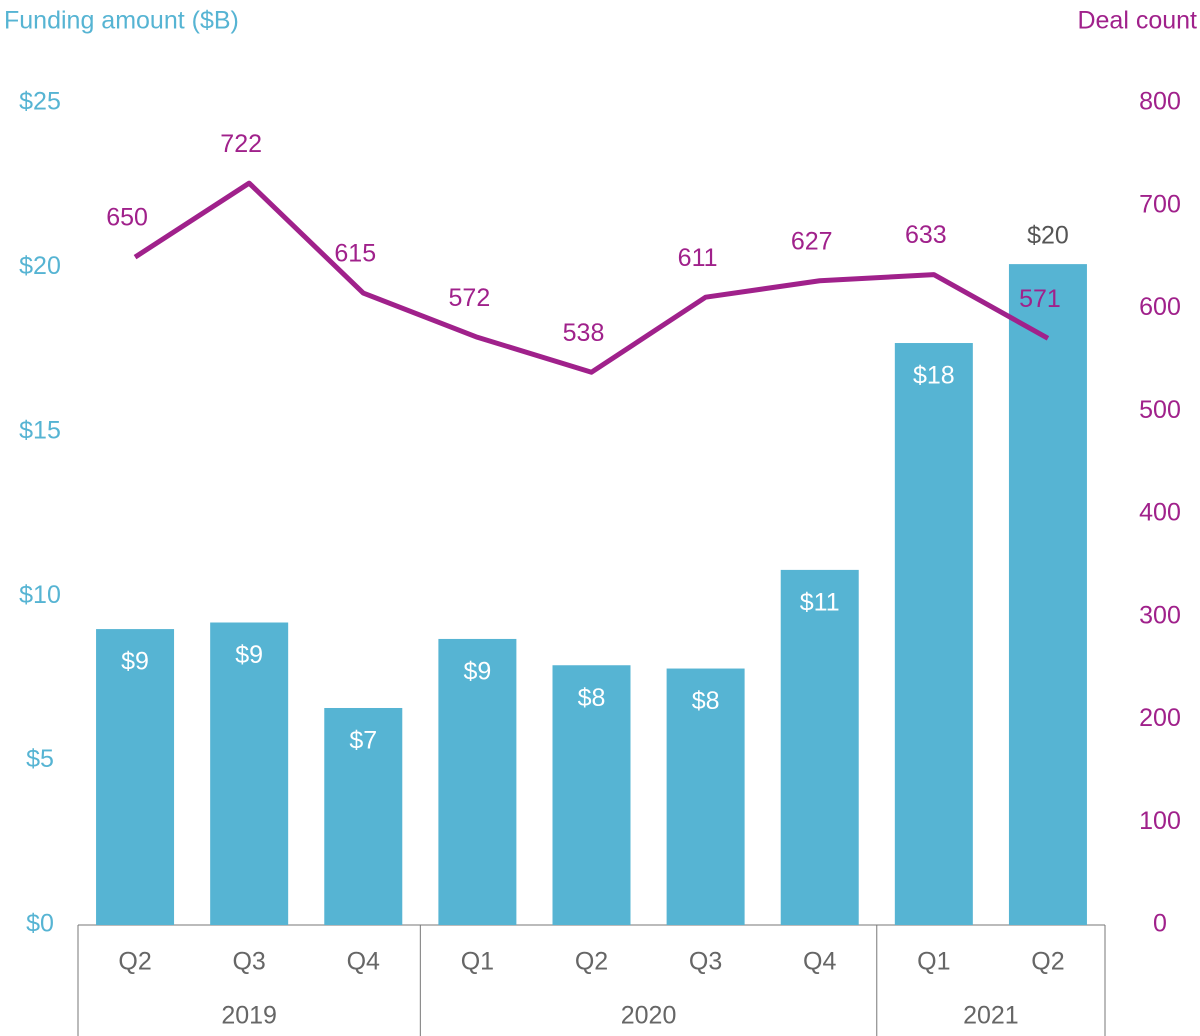 The width and height of the screenshot is (1200, 1036). Describe the element at coordinates (926, 235) in the screenshot. I see `line-value-label: 633` at that location.